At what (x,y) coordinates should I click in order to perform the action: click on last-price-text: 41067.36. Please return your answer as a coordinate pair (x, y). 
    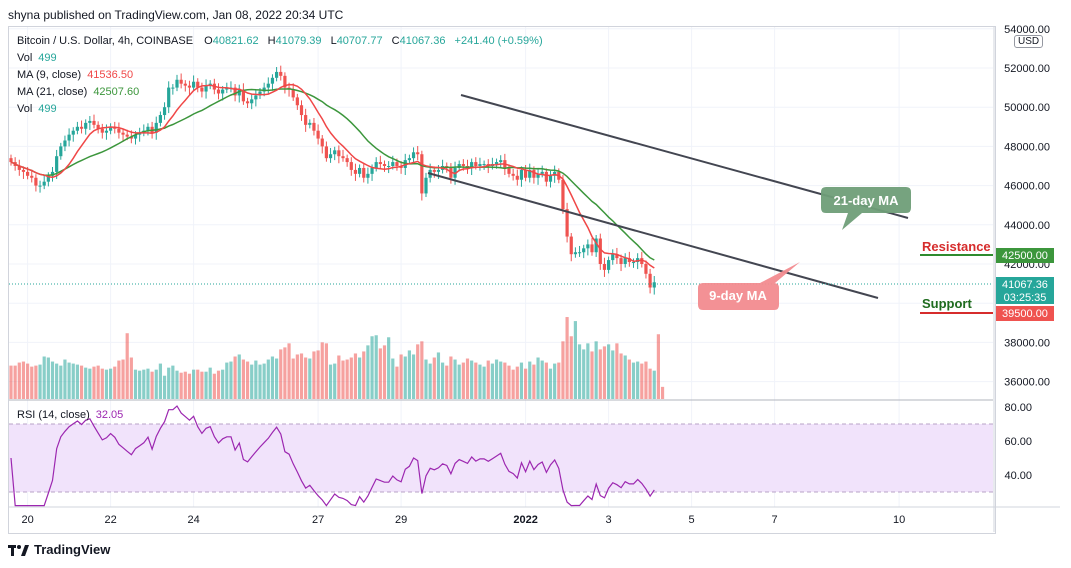
    Looking at the image, I should click on (1025, 285).